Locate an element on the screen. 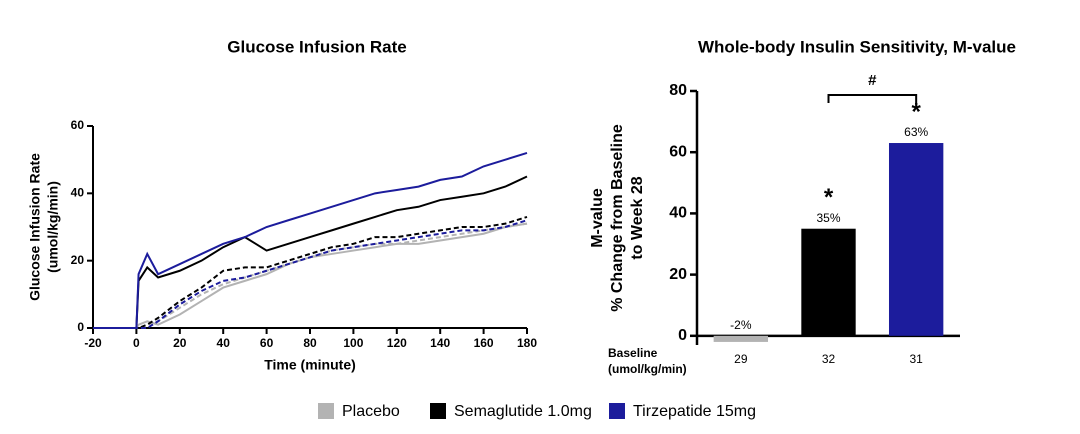 This screenshot has height=434, width=1080. bracket-label: # is located at coordinates (872, 80).